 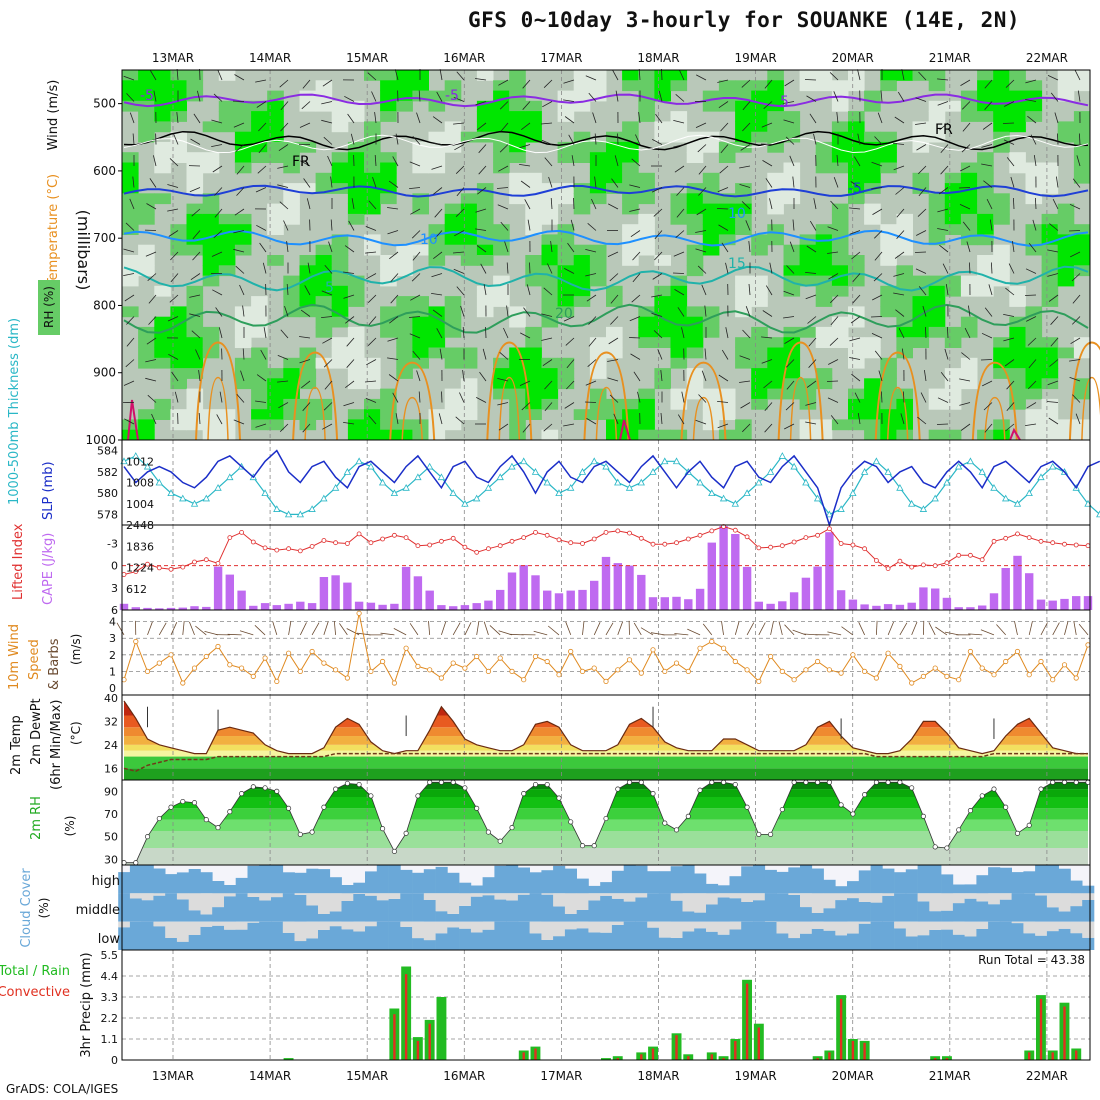 I want to click on precip-frame, so click(x=606, y=1005).